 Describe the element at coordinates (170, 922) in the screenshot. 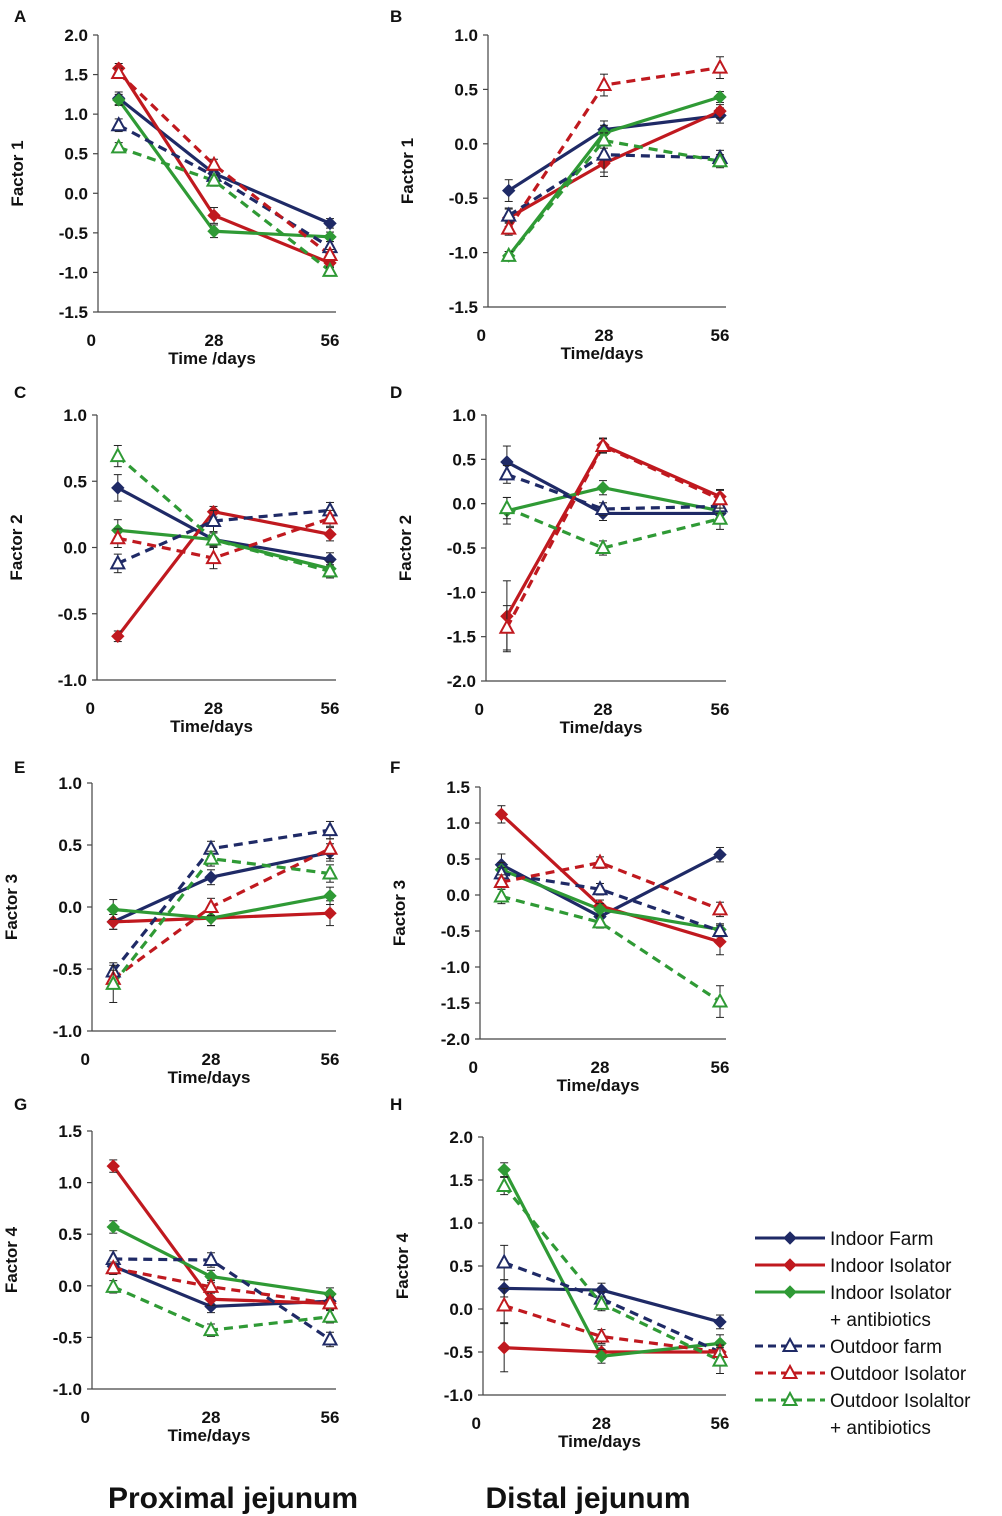

I see `panel-e: E 1.0 0.5 0.0 -0.5 -1.0 0 28 56 Time/days Factor 3` at that location.